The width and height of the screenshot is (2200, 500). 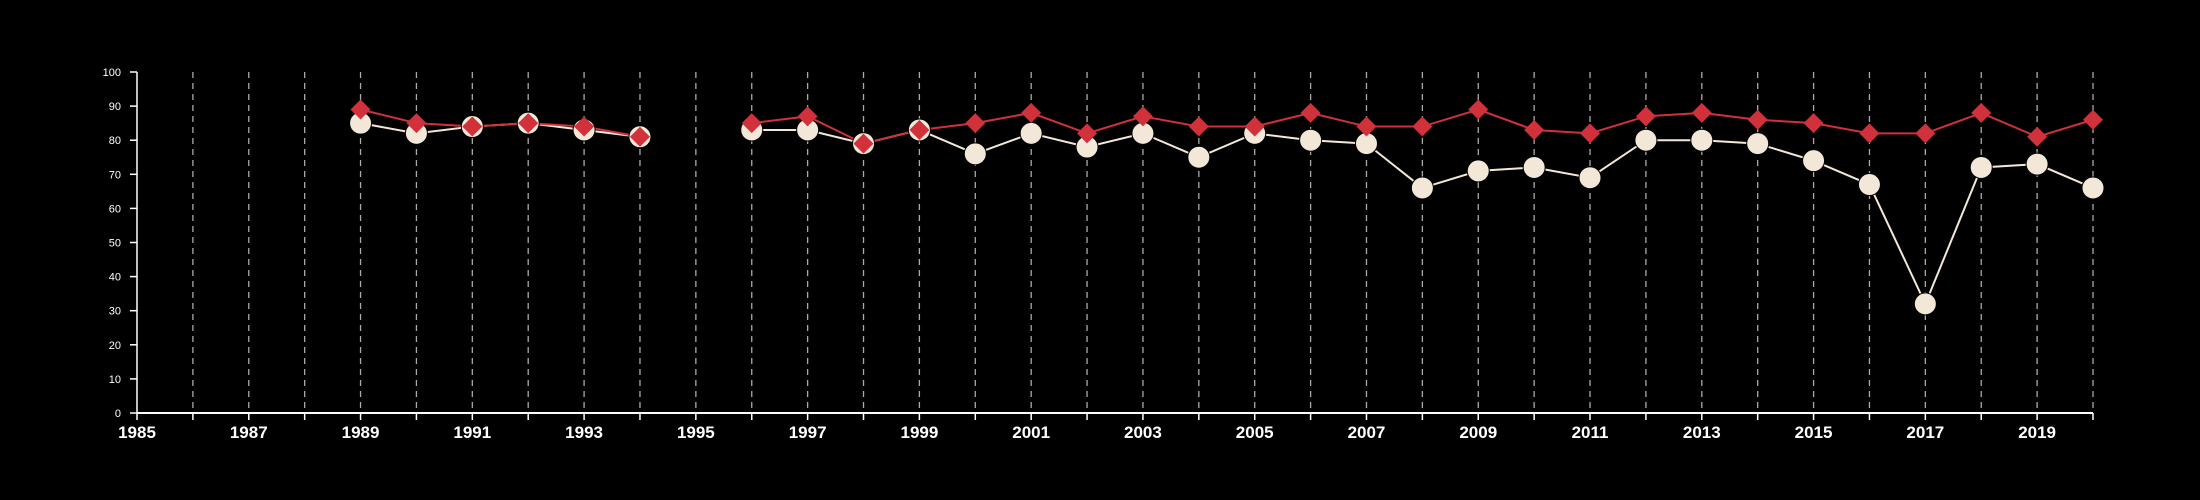 What do you see at coordinates (115, 141) in the screenshot?
I see `y-tick-label: 80` at bounding box center [115, 141].